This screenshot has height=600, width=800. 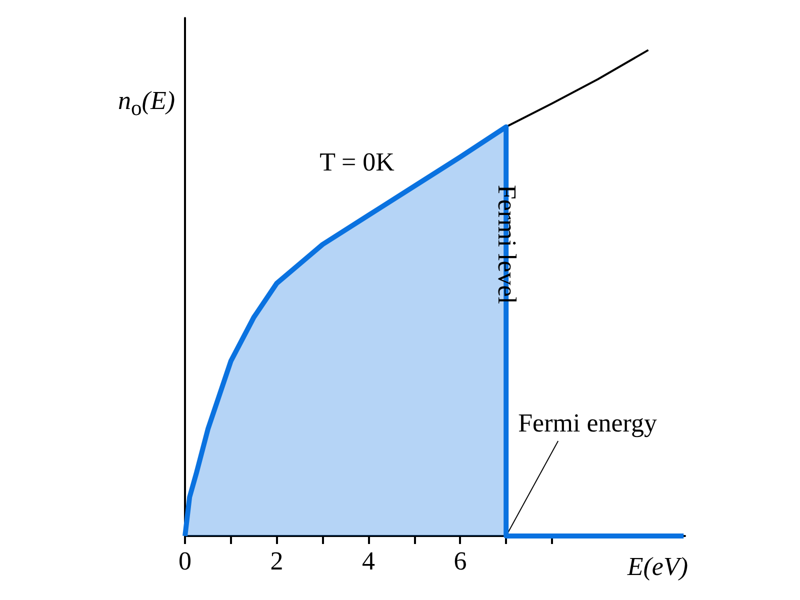 What do you see at coordinates (357, 162) in the screenshot?
I see `annotation: T = 0K` at bounding box center [357, 162].